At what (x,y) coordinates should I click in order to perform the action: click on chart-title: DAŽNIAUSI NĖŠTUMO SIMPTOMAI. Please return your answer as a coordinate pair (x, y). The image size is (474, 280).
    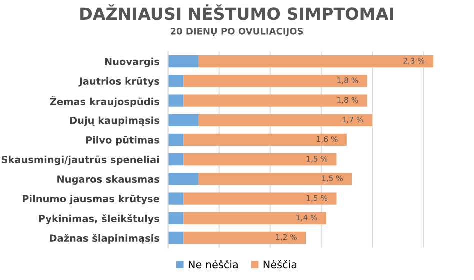
    Looking at the image, I should click on (237, 12).